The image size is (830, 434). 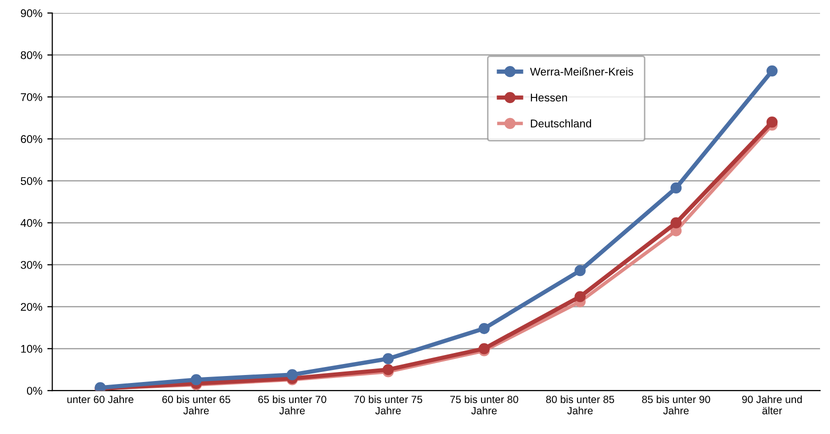 What do you see at coordinates (582, 71) in the screenshot?
I see `legend-label: Werra-Meißner-Kreis` at bounding box center [582, 71].